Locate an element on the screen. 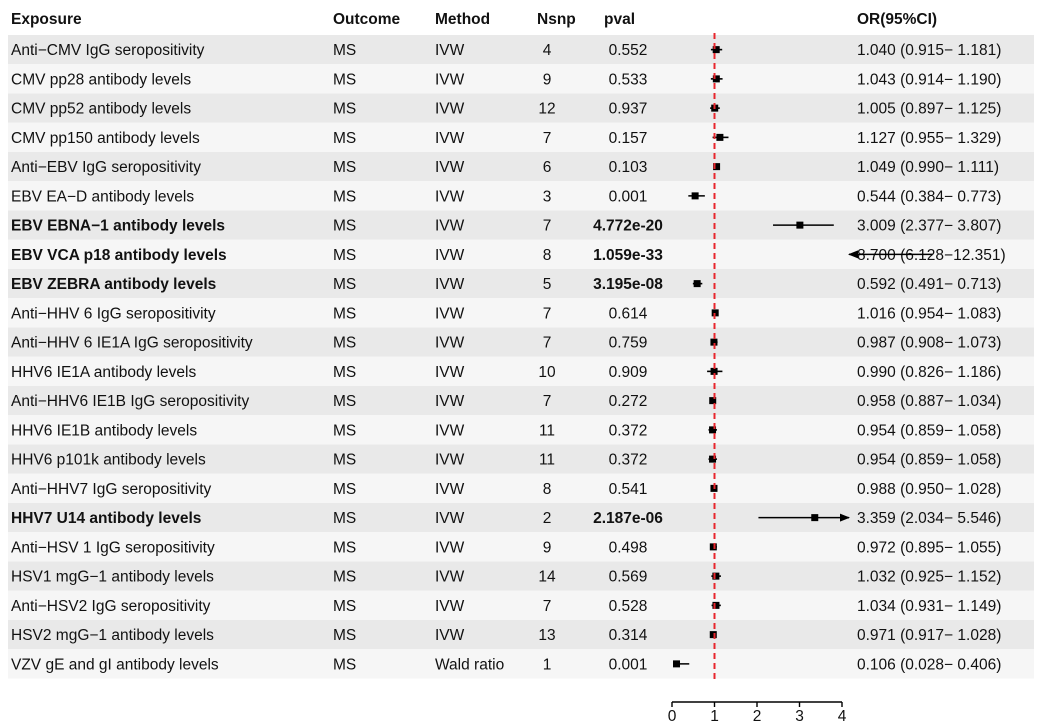  cell-pval: 0.569 is located at coordinates (628, 577).